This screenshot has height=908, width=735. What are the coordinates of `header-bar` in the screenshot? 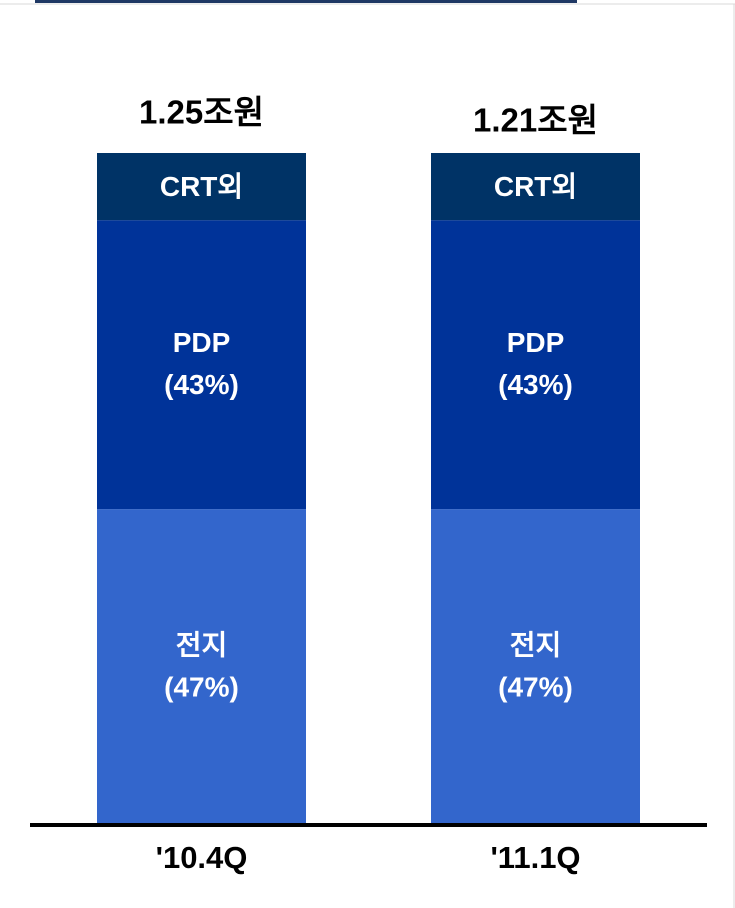 It's located at (306, 1).